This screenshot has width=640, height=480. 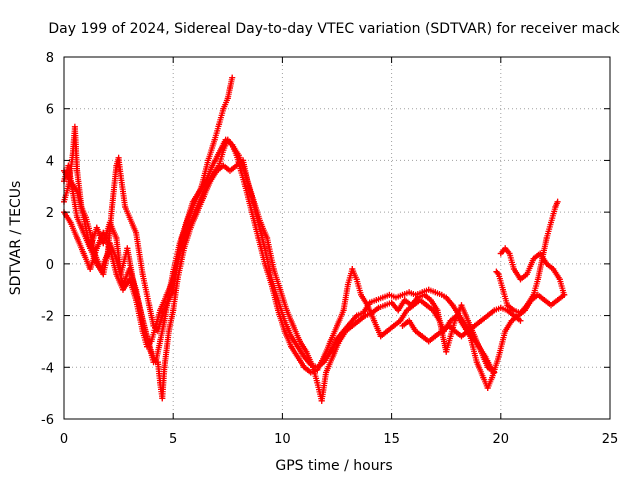 I want to click on x-tick-label: 10, so click(x=282, y=439).